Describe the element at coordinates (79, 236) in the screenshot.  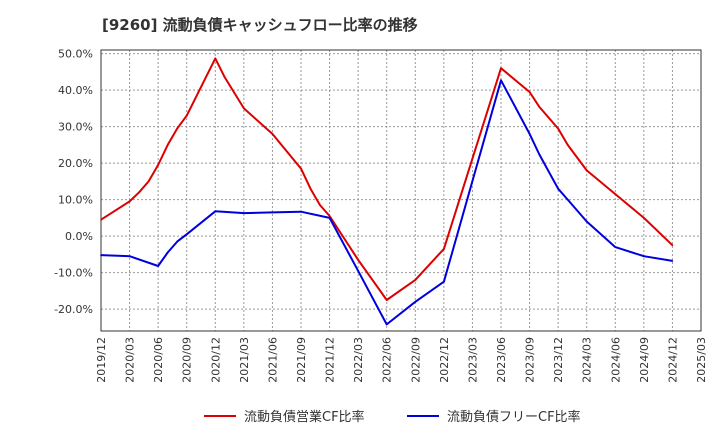
I see `y-tick-label: 0.0%` at that location.